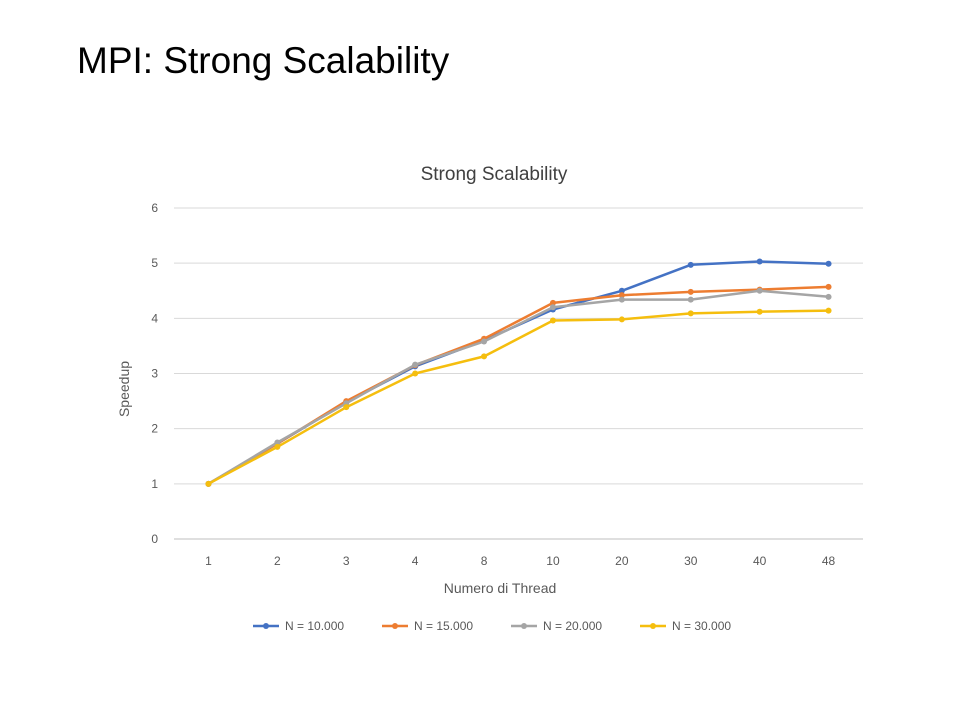 The height and width of the screenshot is (720, 960). What do you see at coordinates (500, 588) in the screenshot?
I see `x-axis-title: Numero di Thread` at bounding box center [500, 588].